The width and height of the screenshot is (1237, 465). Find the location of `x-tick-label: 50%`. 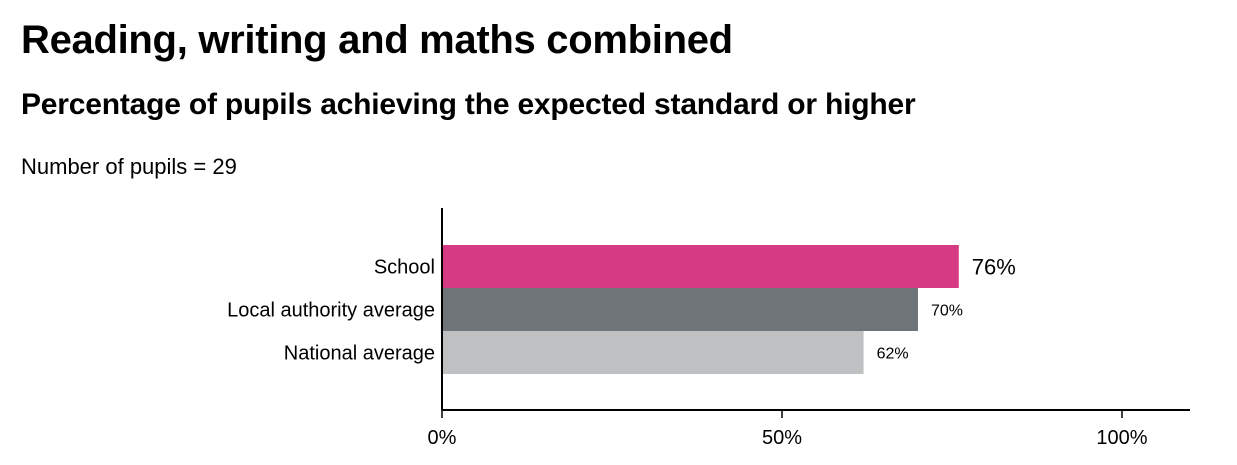

x-tick-label: 50% is located at coordinates (782, 438).